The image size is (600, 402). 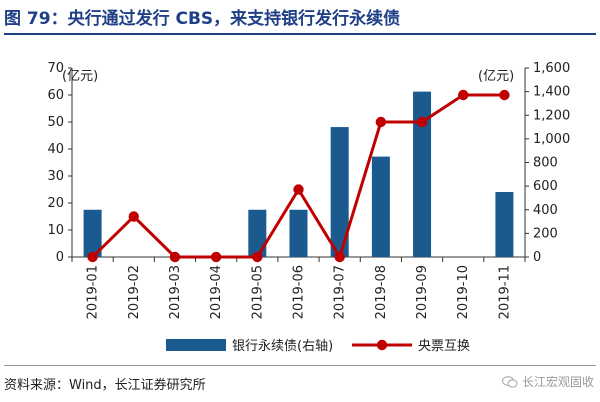 What do you see at coordinates (551, 115) in the screenshot?
I see `right-tick-label: 1,200` at bounding box center [551, 115].